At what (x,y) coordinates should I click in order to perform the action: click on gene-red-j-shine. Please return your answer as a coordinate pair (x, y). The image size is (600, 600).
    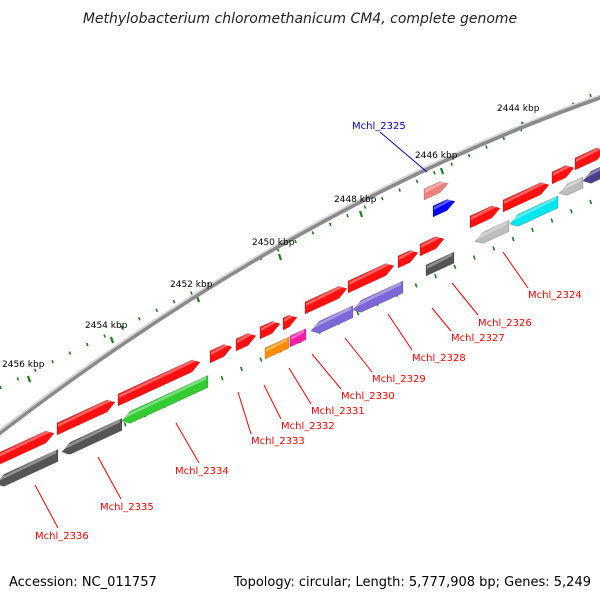
    Looking at the image, I should click on (407, 253).